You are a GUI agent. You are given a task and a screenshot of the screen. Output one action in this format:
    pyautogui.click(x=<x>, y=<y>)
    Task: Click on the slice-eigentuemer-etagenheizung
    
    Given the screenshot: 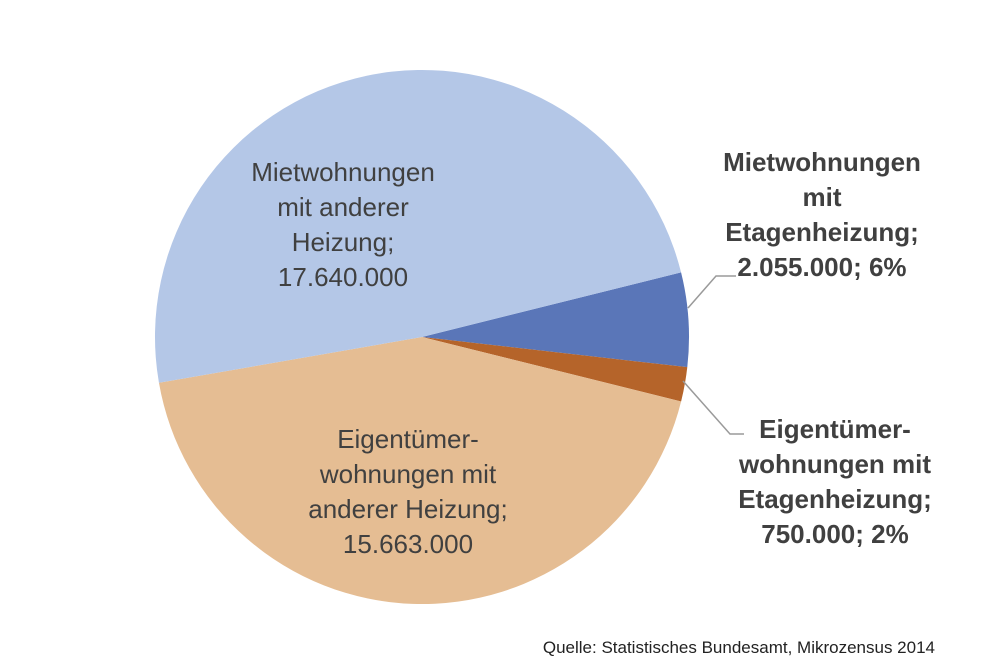 What is the action you would take?
    pyautogui.click(x=555, y=369)
    